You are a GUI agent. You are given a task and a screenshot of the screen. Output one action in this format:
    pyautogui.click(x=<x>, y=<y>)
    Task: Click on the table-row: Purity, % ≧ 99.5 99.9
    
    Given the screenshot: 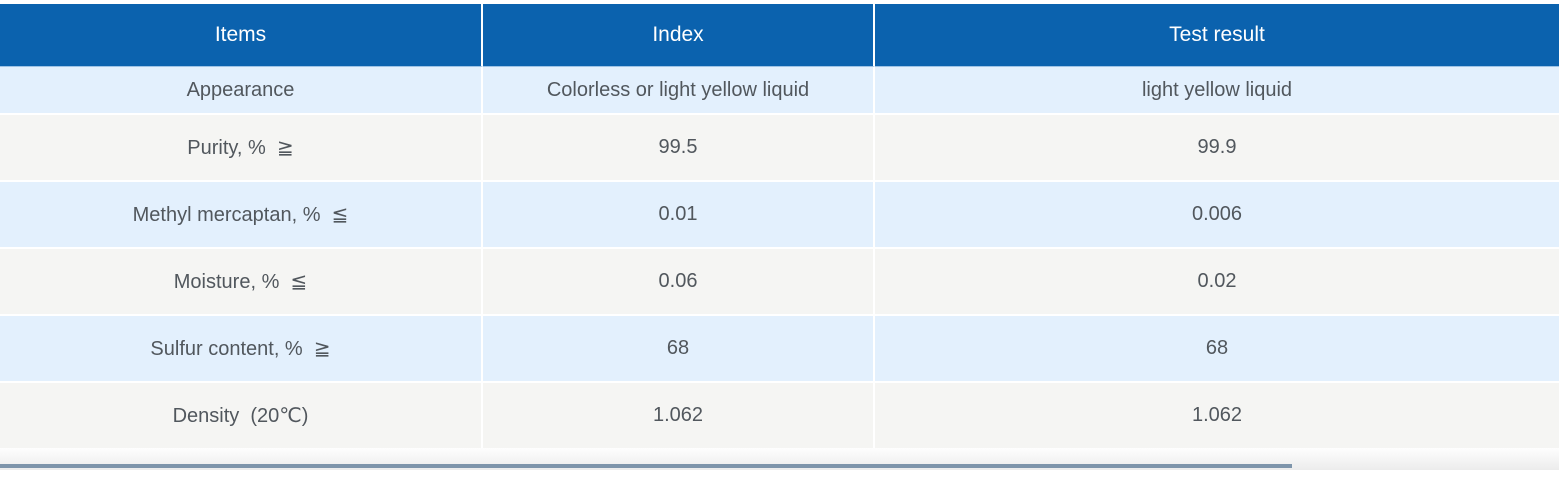 What is the action you would take?
    pyautogui.click(x=779, y=146)
    